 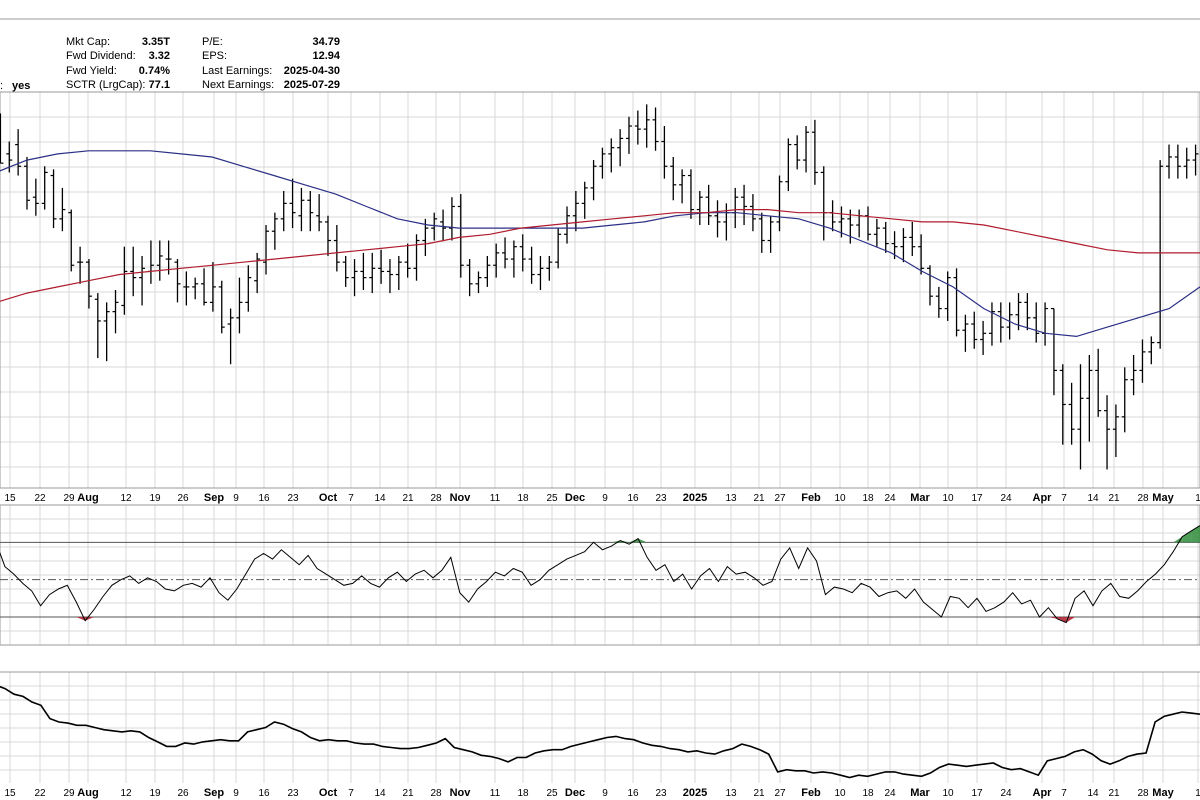 I want to click on x-tick-label: 14, so click(x=1093, y=793).